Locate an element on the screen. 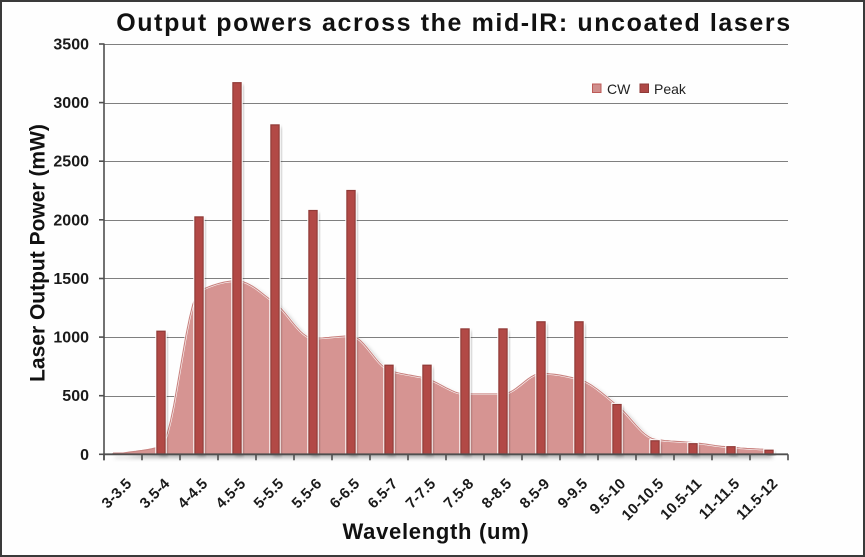 This screenshot has height=557, width=865. svg-text: 2000 is located at coordinates (71, 220).